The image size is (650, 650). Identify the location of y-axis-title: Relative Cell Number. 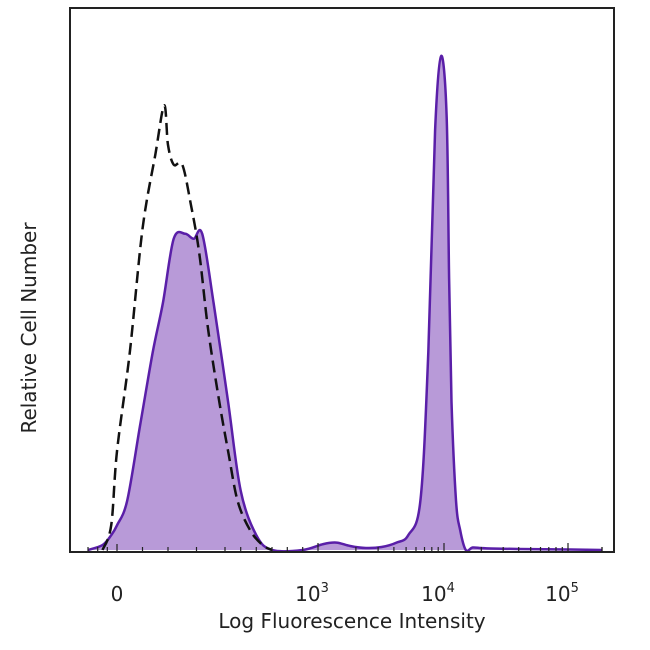
(29, 328).